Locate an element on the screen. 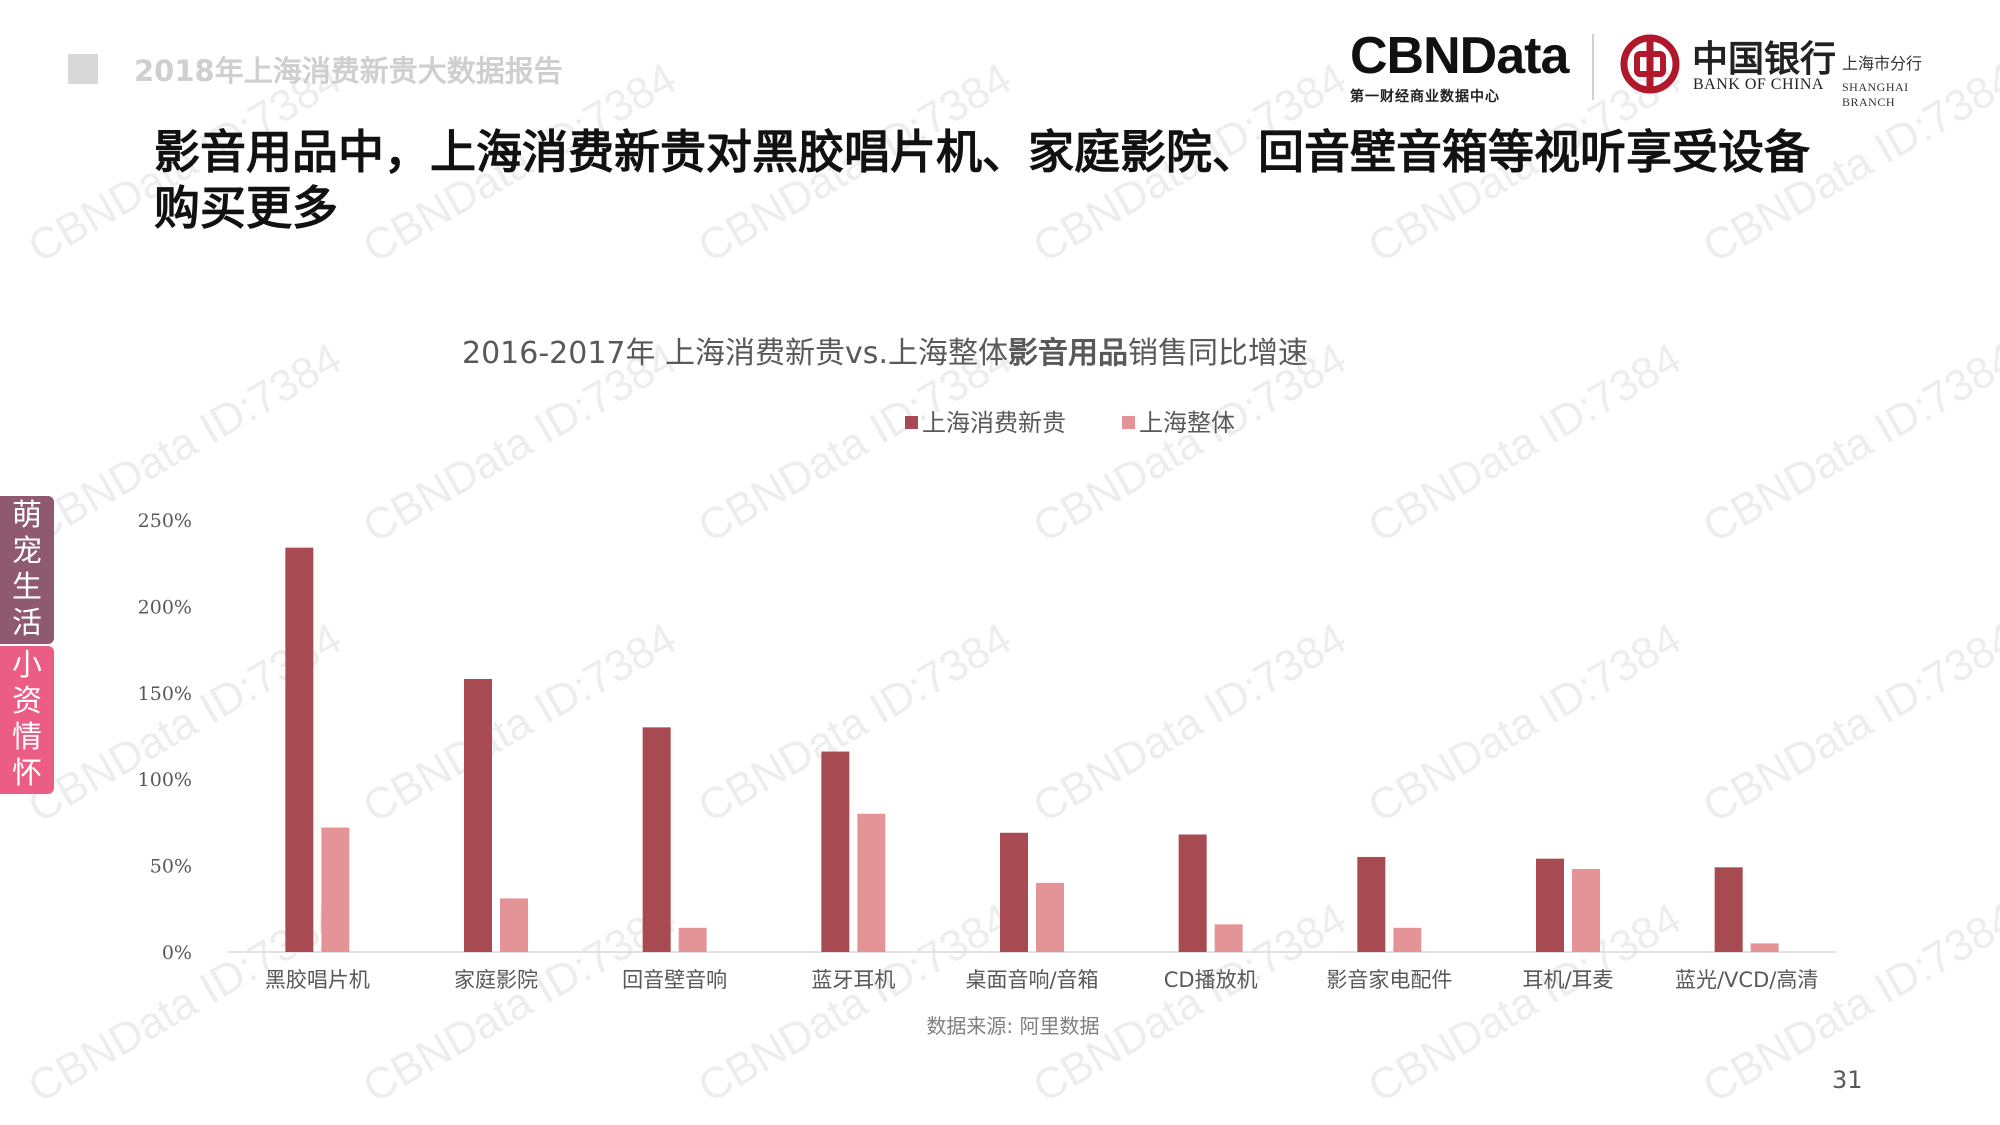  page-headline: 影音用品中，上海消费新贵对黑胶唱片机、家庭影院、回音壁音箱等视听享受设备购买更多 is located at coordinates (982, 180).